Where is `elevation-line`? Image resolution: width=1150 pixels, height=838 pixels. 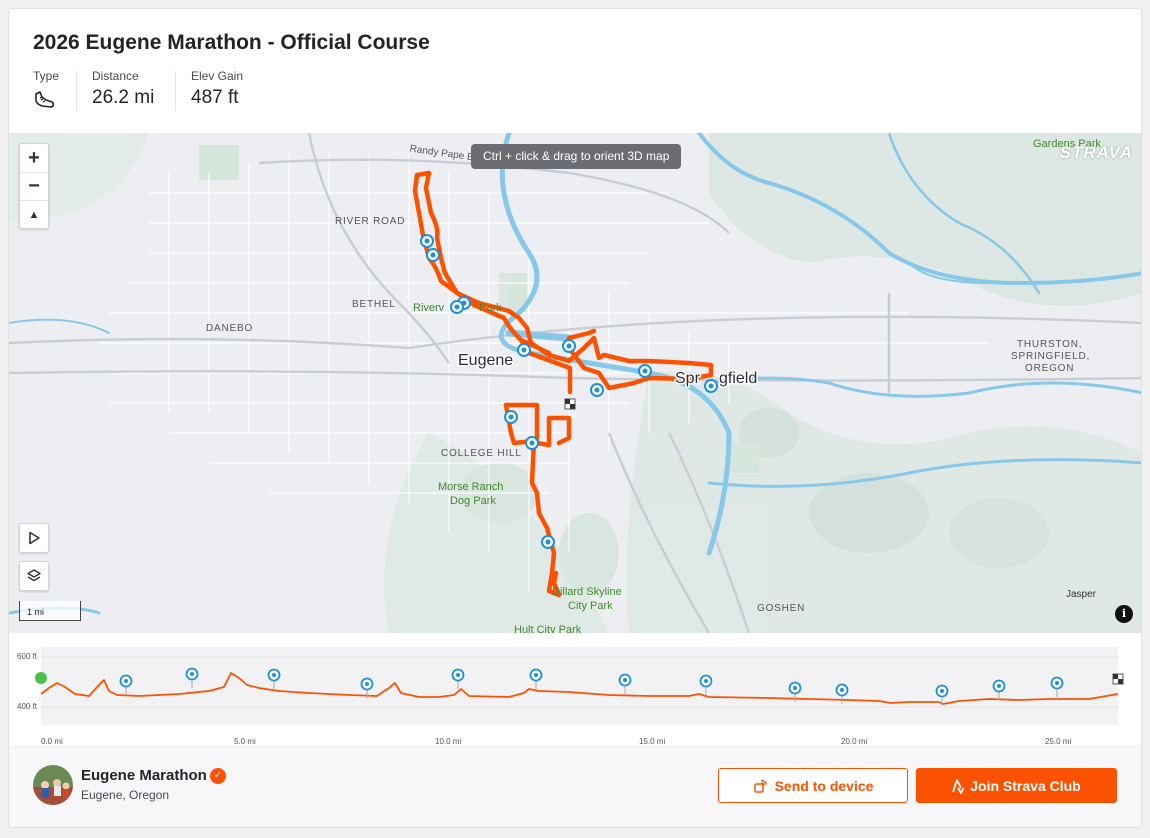 elevation-line is located at coordinates (579, 688).